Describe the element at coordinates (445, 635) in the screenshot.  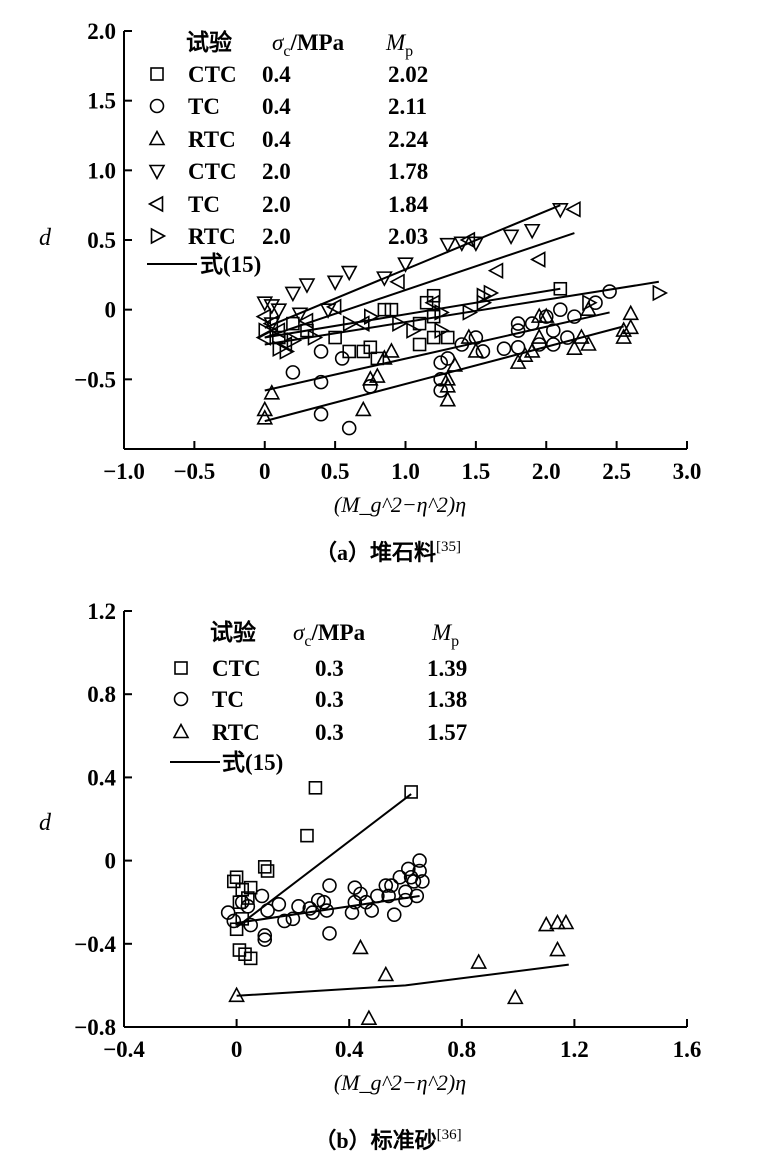
I see `legend-header-mp: Mp` at that location.